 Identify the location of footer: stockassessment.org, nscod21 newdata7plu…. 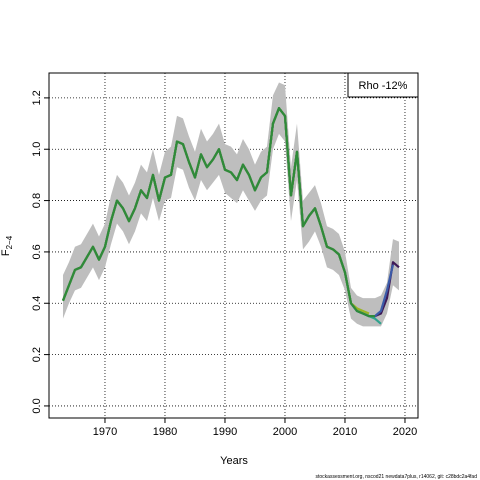
(397, 477).